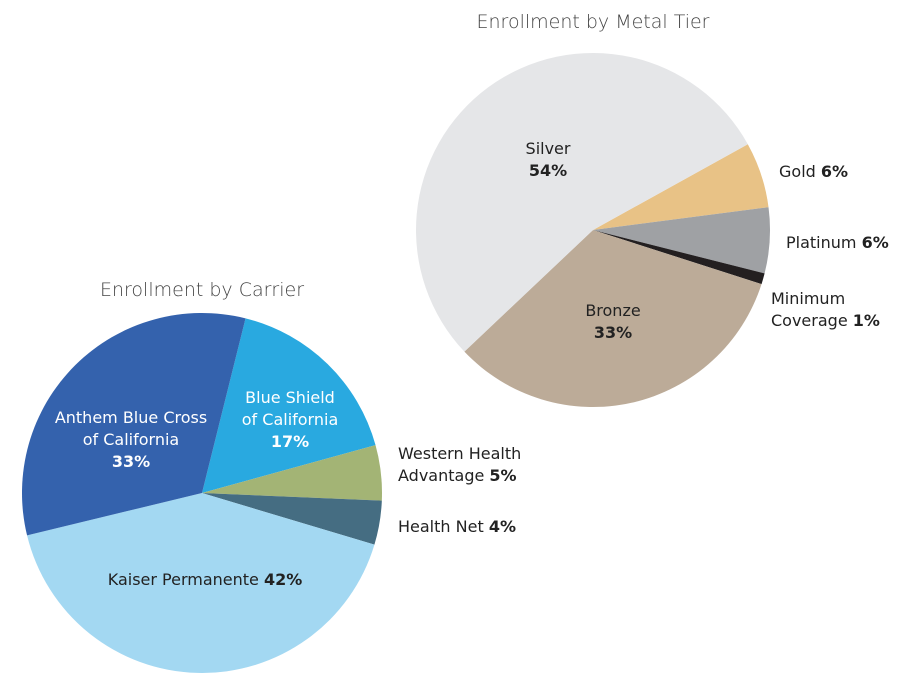 This screenshot has width=911, height=673. Describe the element at coordinates (290, 441) in the screenshot. I see `value-label: 17%` at that location.